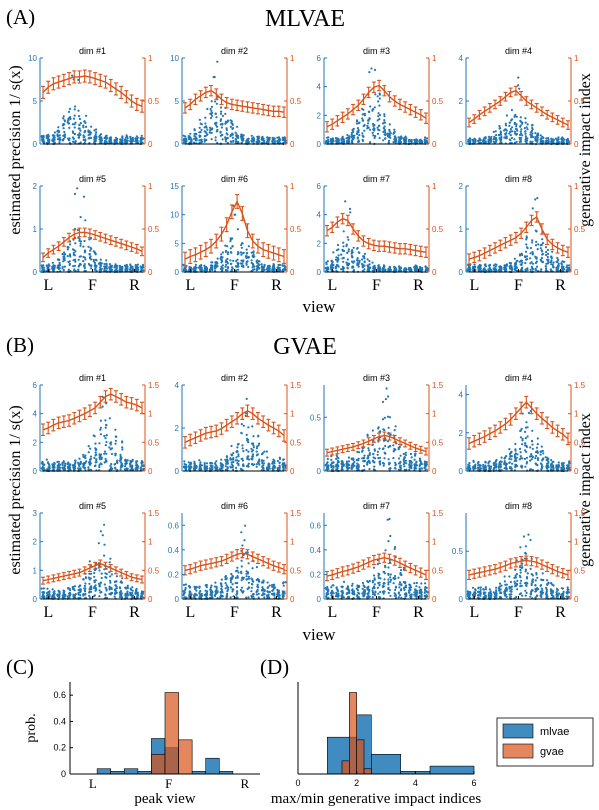  I want to click on panel-a-label: (A), so click(20, 17).